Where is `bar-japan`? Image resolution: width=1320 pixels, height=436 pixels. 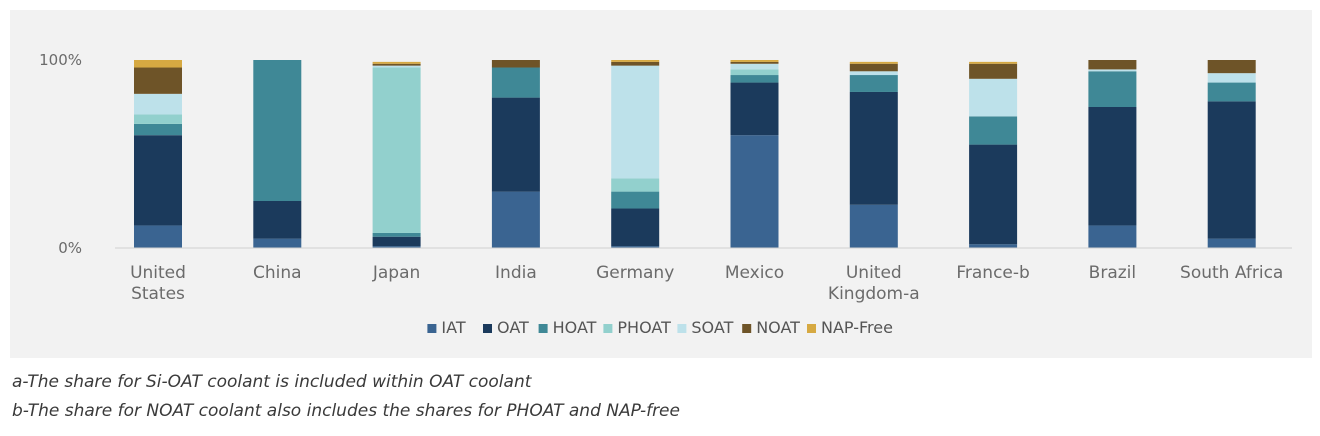
bar-japan is located at coordinates (396, 154).